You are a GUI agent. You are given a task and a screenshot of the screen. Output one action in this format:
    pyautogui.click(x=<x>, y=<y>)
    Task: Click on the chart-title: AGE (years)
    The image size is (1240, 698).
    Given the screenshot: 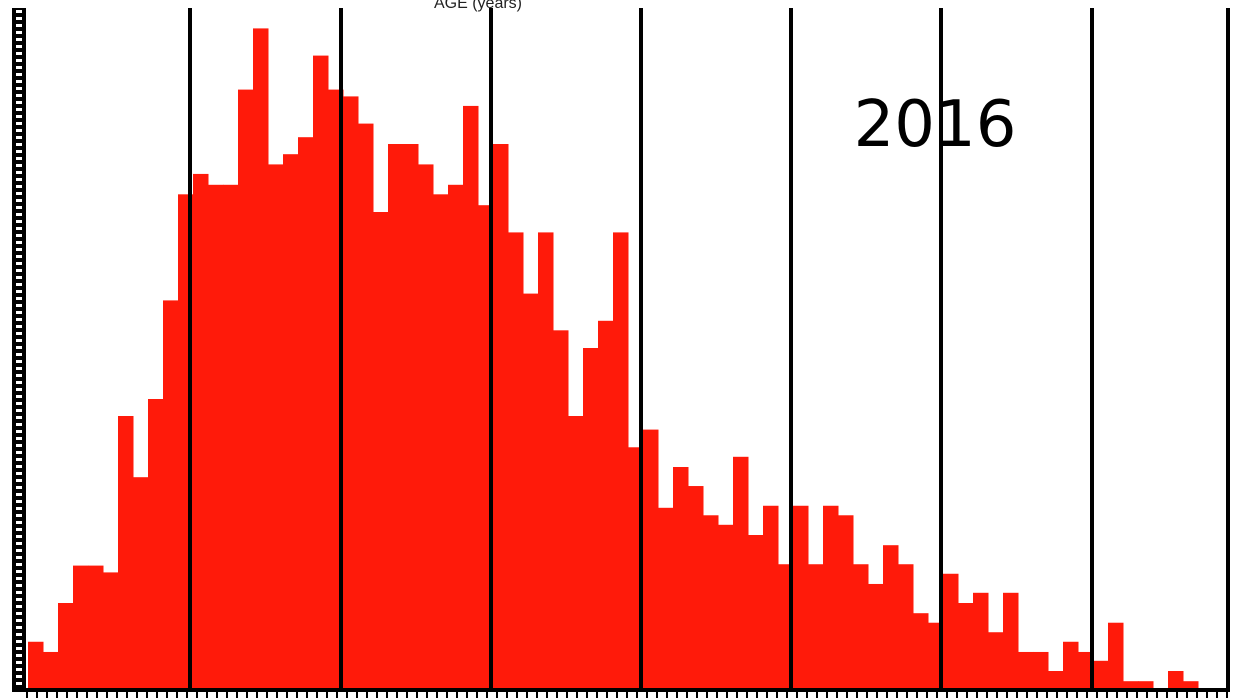 What is the action you would take?
    pyautogui.click(x=478, y=6)
    